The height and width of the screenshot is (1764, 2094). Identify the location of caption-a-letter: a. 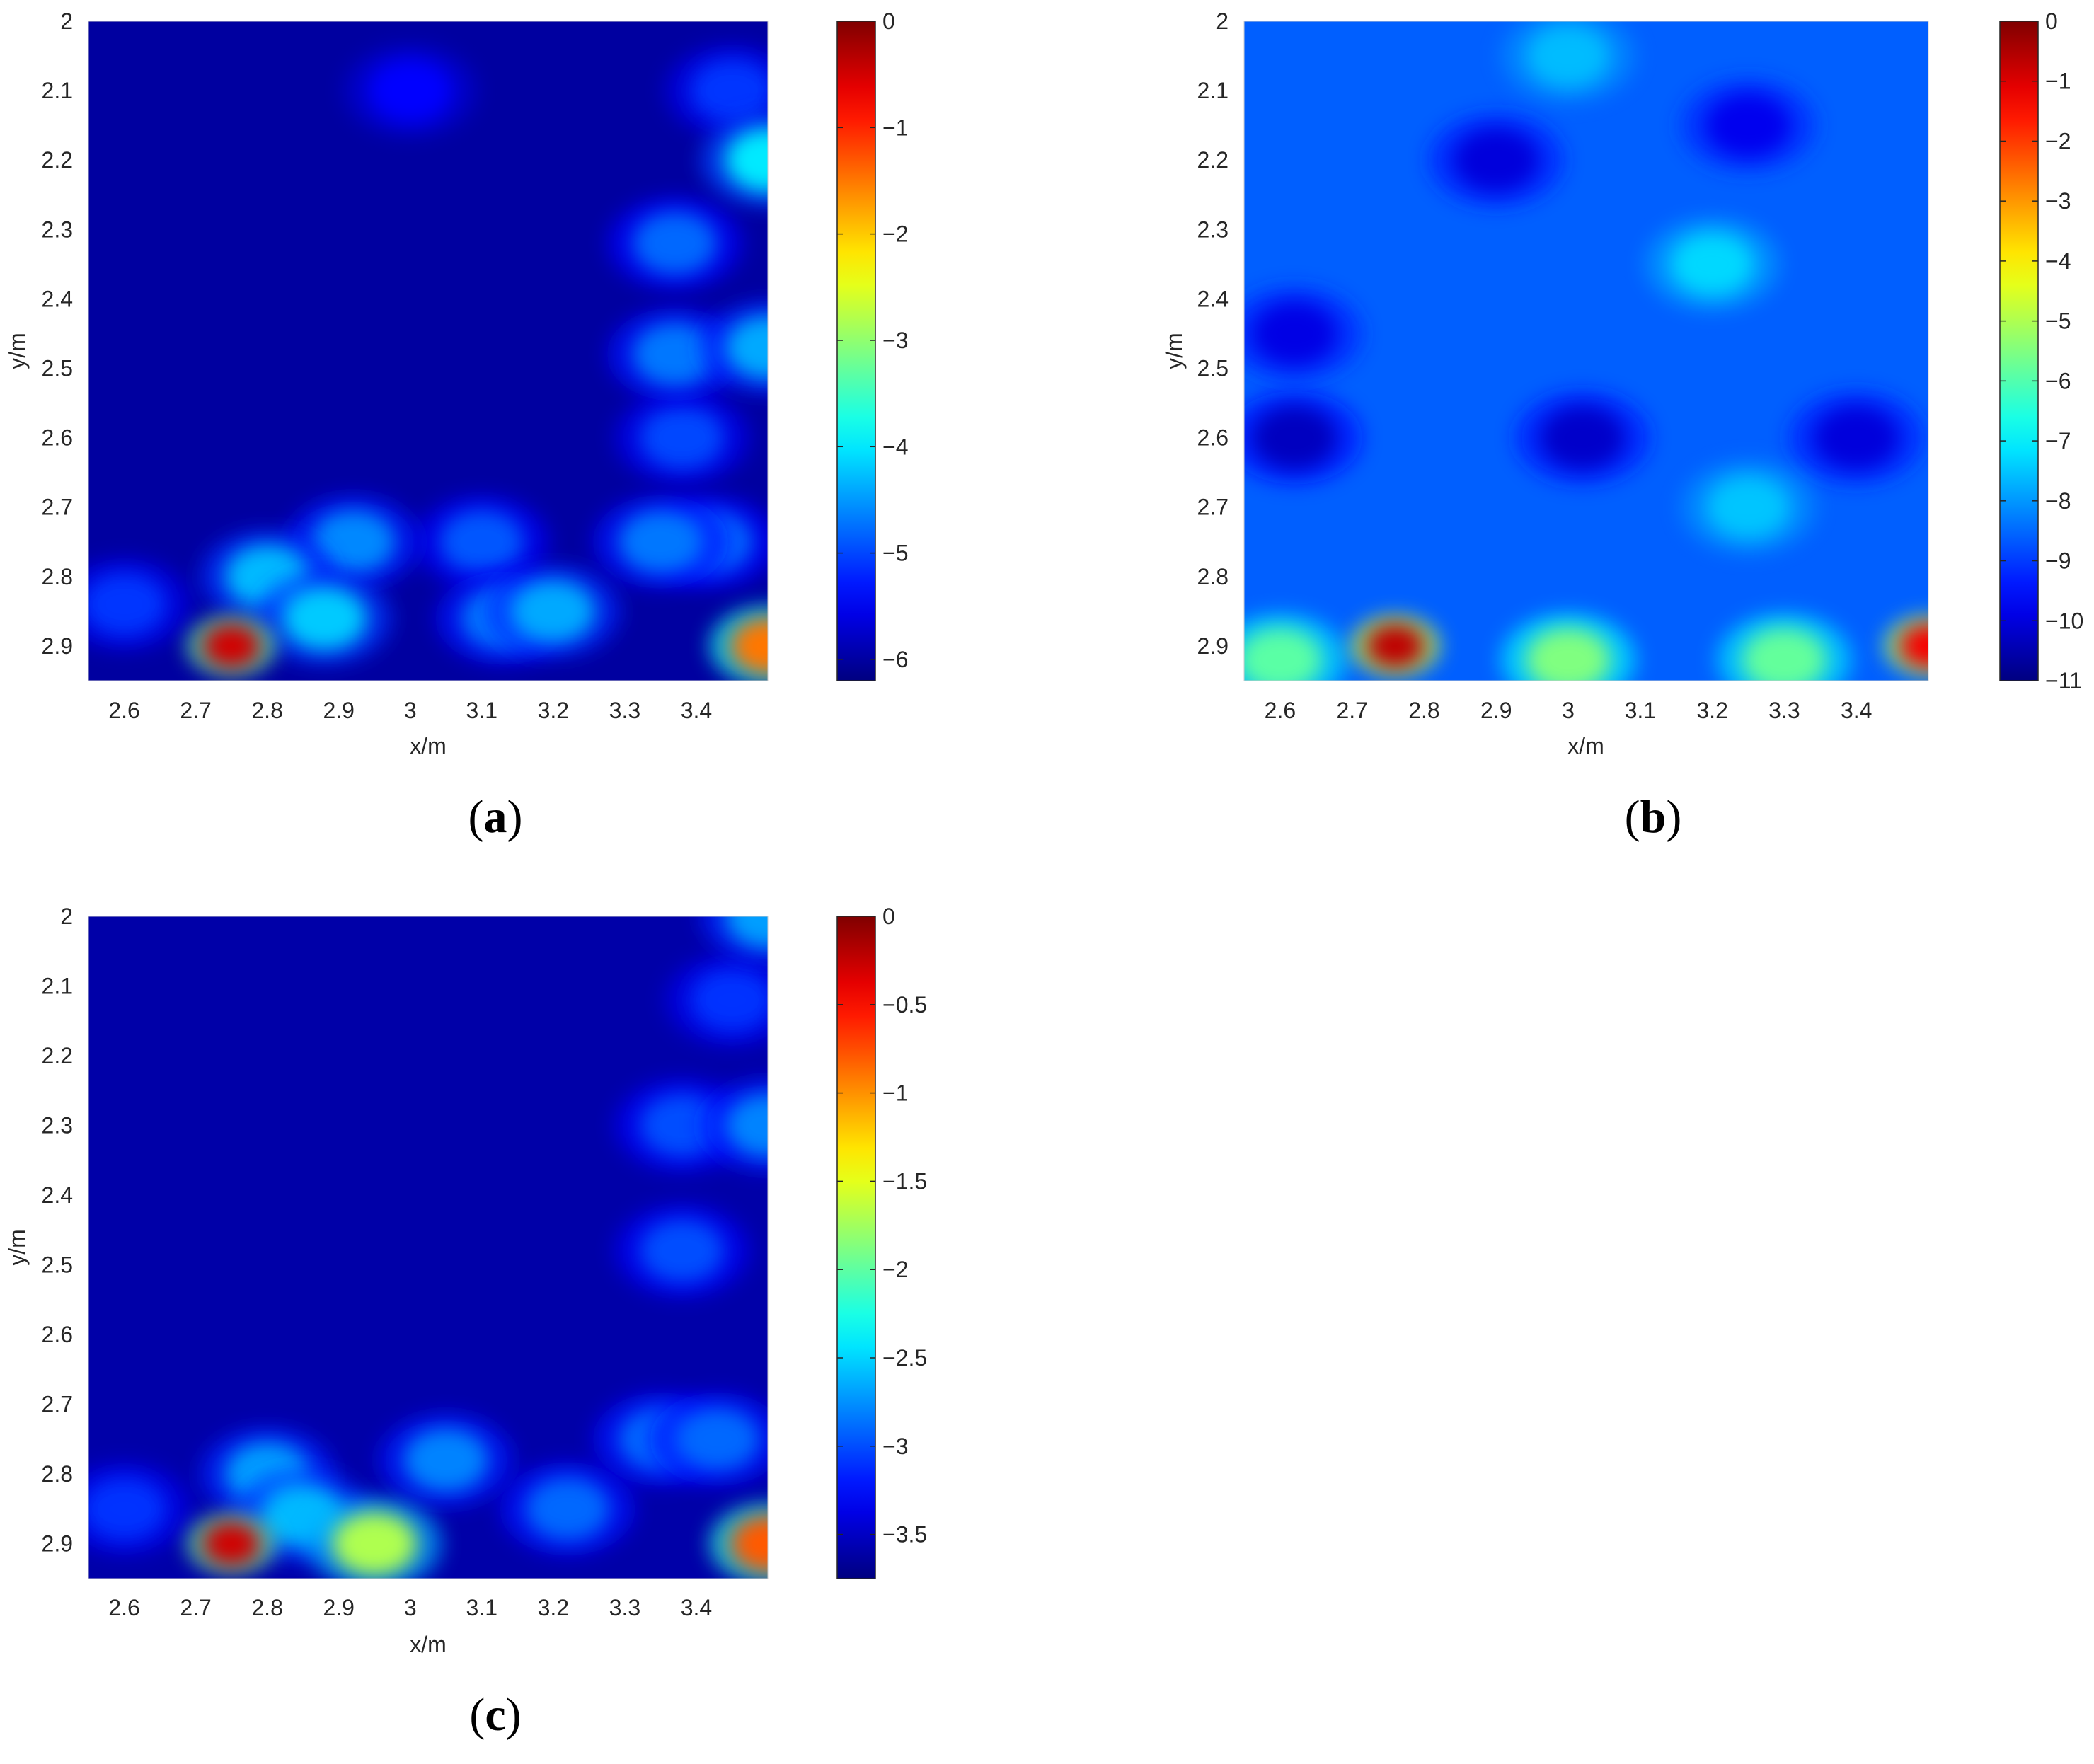
(496, 817).